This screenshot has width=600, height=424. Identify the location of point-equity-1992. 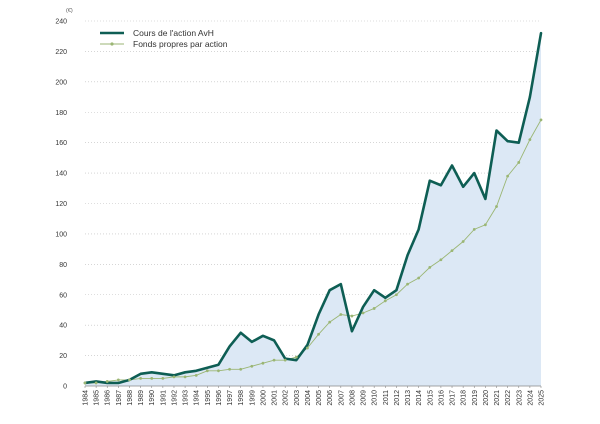
(174, 377).